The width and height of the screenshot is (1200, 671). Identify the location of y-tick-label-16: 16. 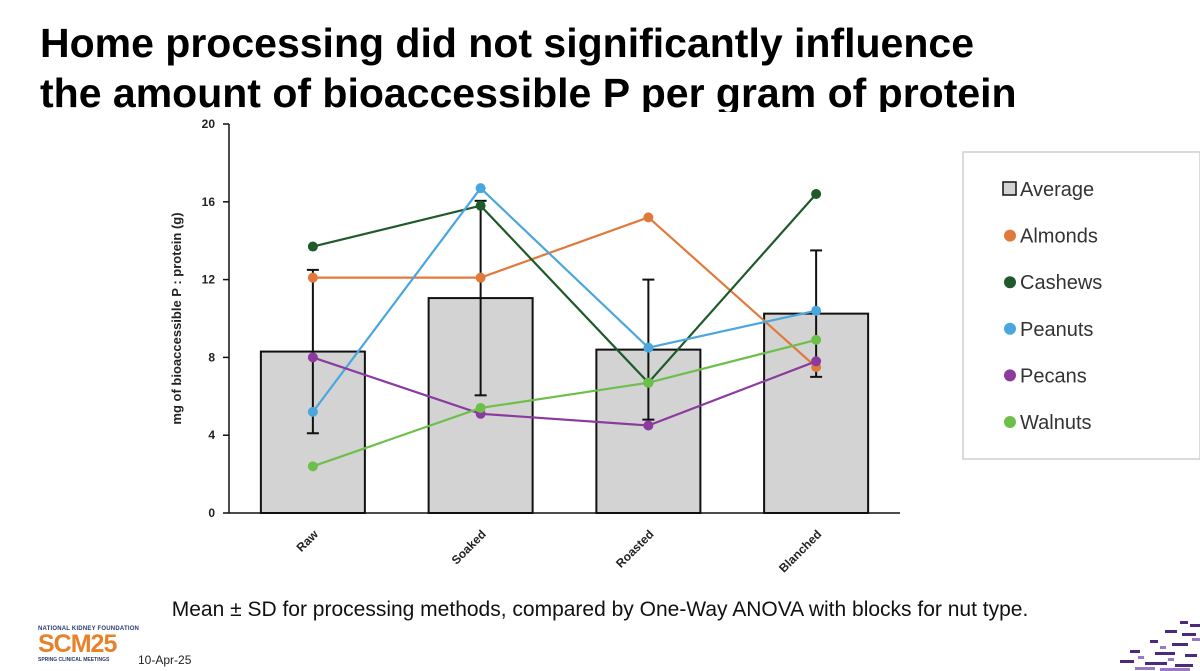
(209, 202).